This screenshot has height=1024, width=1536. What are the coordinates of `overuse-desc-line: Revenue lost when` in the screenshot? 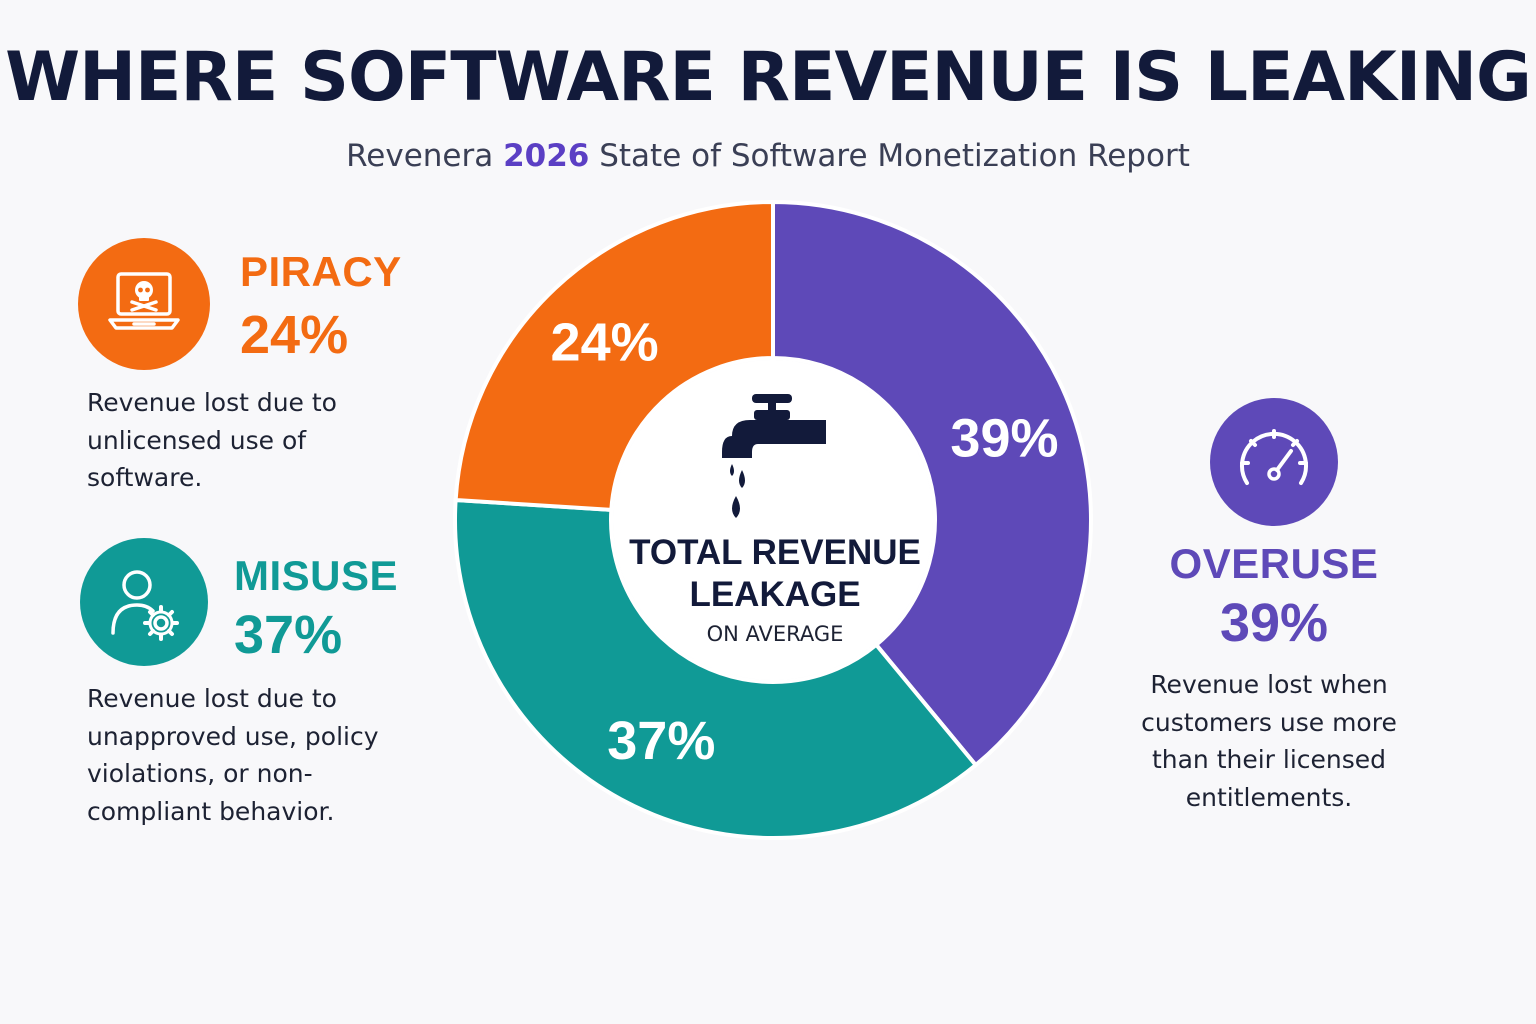 It's located at (1269, 684).